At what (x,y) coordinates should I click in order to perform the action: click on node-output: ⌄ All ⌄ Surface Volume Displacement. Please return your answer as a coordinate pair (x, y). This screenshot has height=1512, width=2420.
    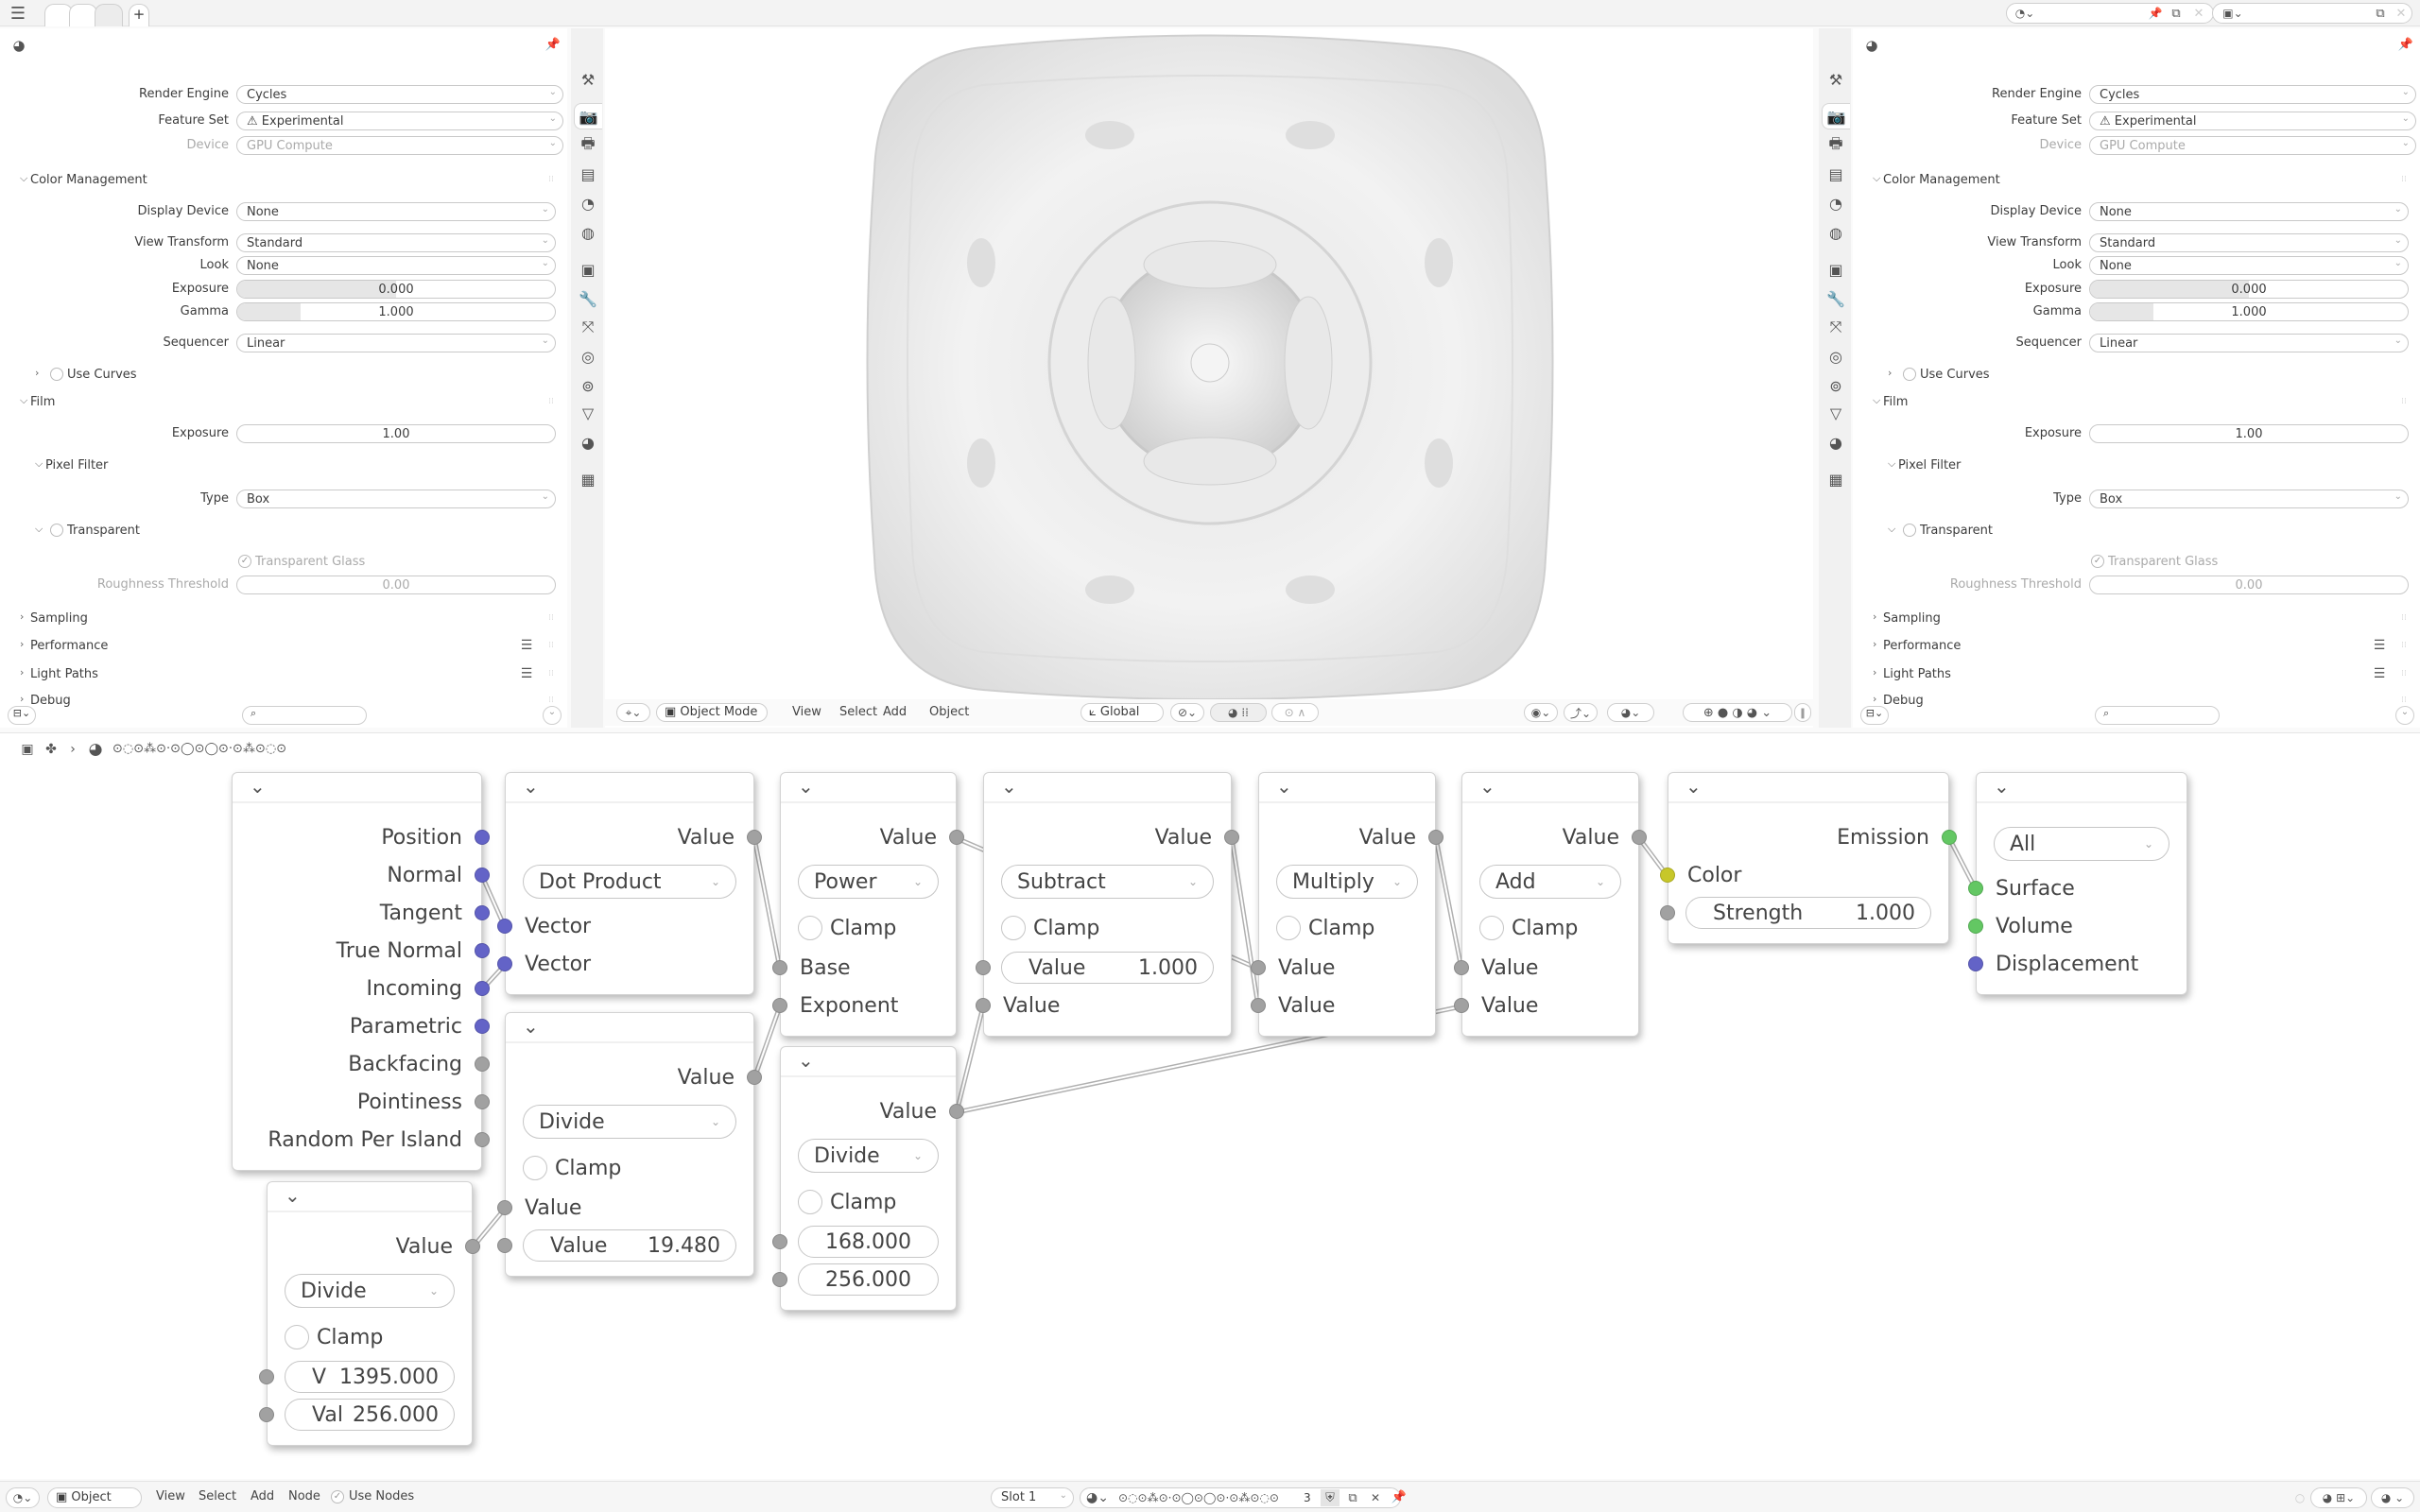
    Looking at the image, I should click on (2077, 883).